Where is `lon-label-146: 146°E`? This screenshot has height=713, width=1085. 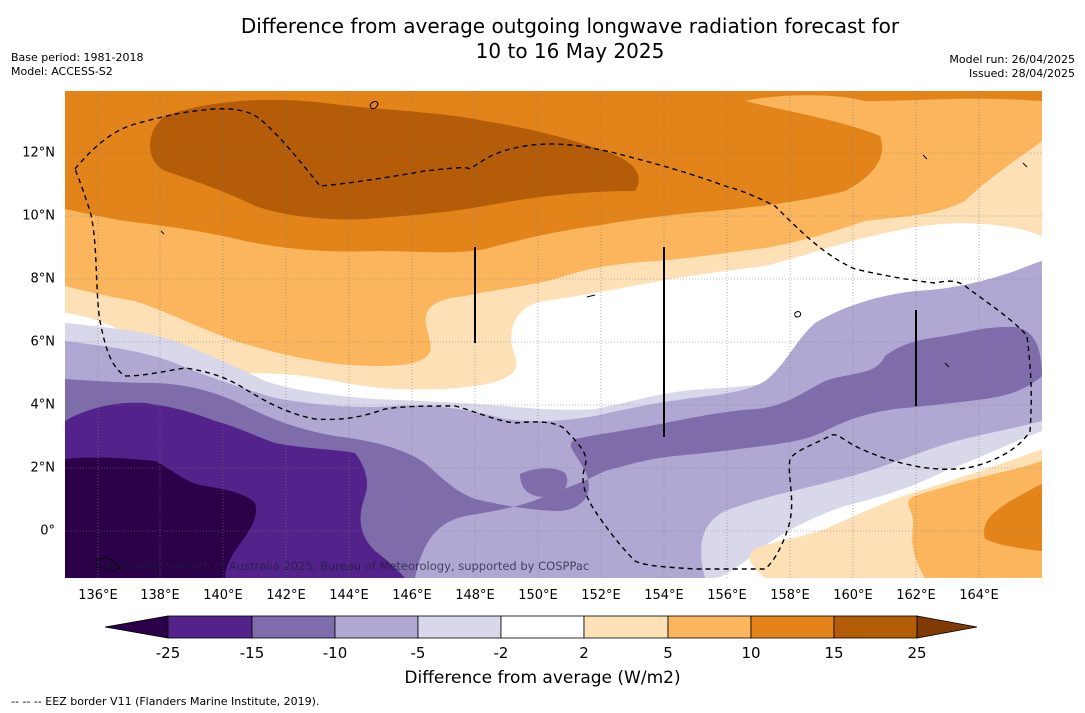
lon-label-146: 146°E is located at coordinates (412, 595).